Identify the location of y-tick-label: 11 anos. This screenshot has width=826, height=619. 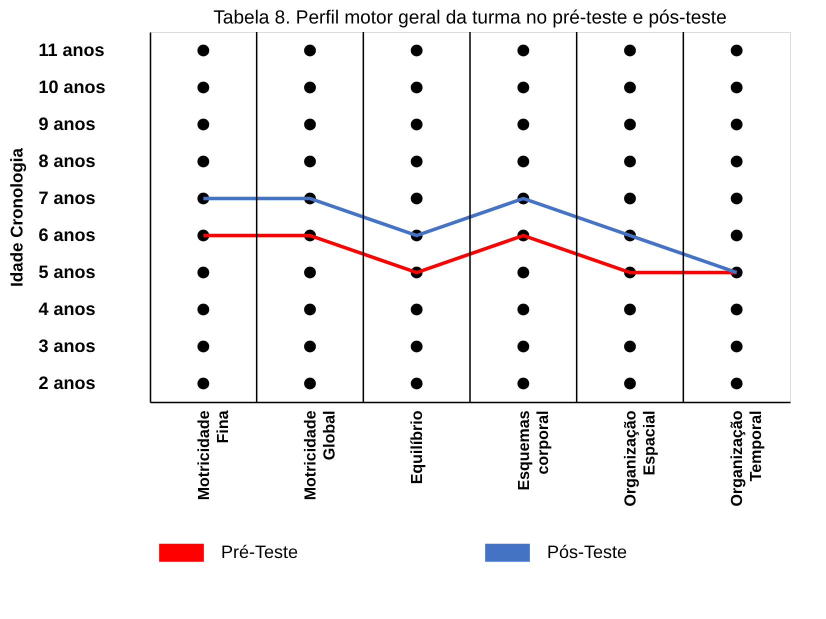
(71, 50).